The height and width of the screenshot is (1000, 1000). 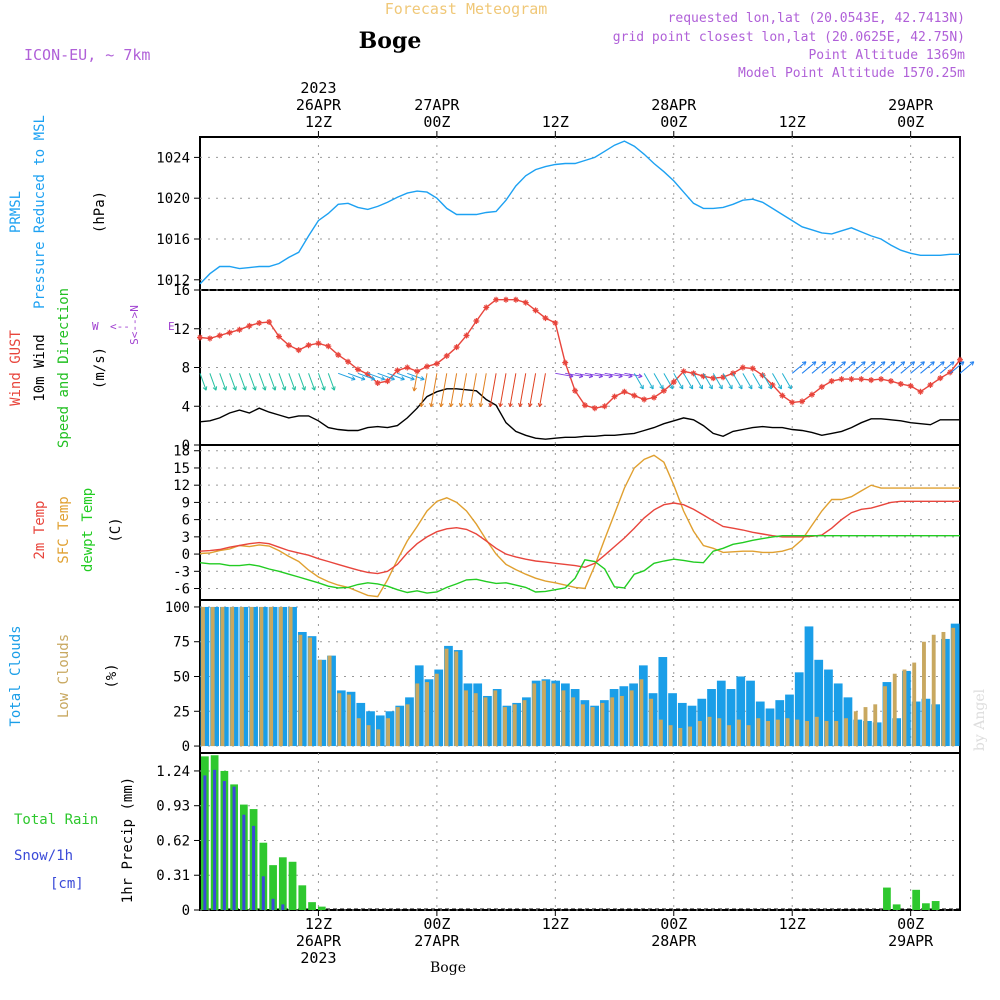 I want to click on y-tick-label: 0.62, so click(x=173, y=841).